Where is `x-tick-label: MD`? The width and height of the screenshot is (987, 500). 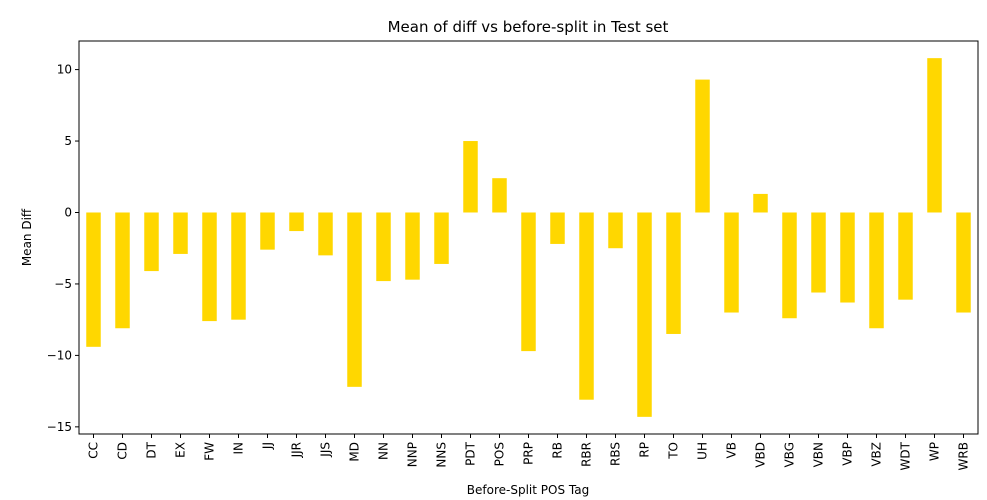 x-tick-label: MD is located at coordinates (355, 452).